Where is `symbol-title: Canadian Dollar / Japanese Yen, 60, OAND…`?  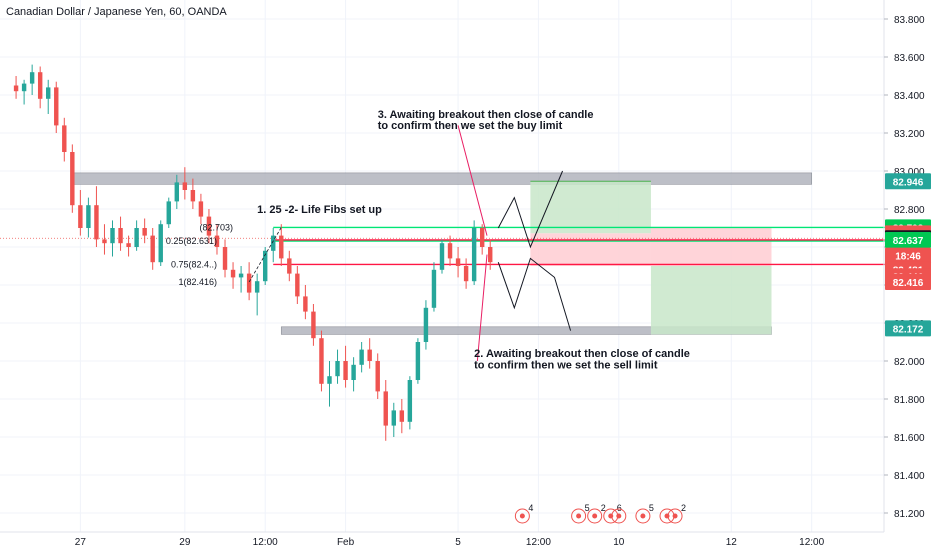 symbol-title: Canadian Dollar / Japanese Yen, 60, OAND… is located at coordinates (116, 12).